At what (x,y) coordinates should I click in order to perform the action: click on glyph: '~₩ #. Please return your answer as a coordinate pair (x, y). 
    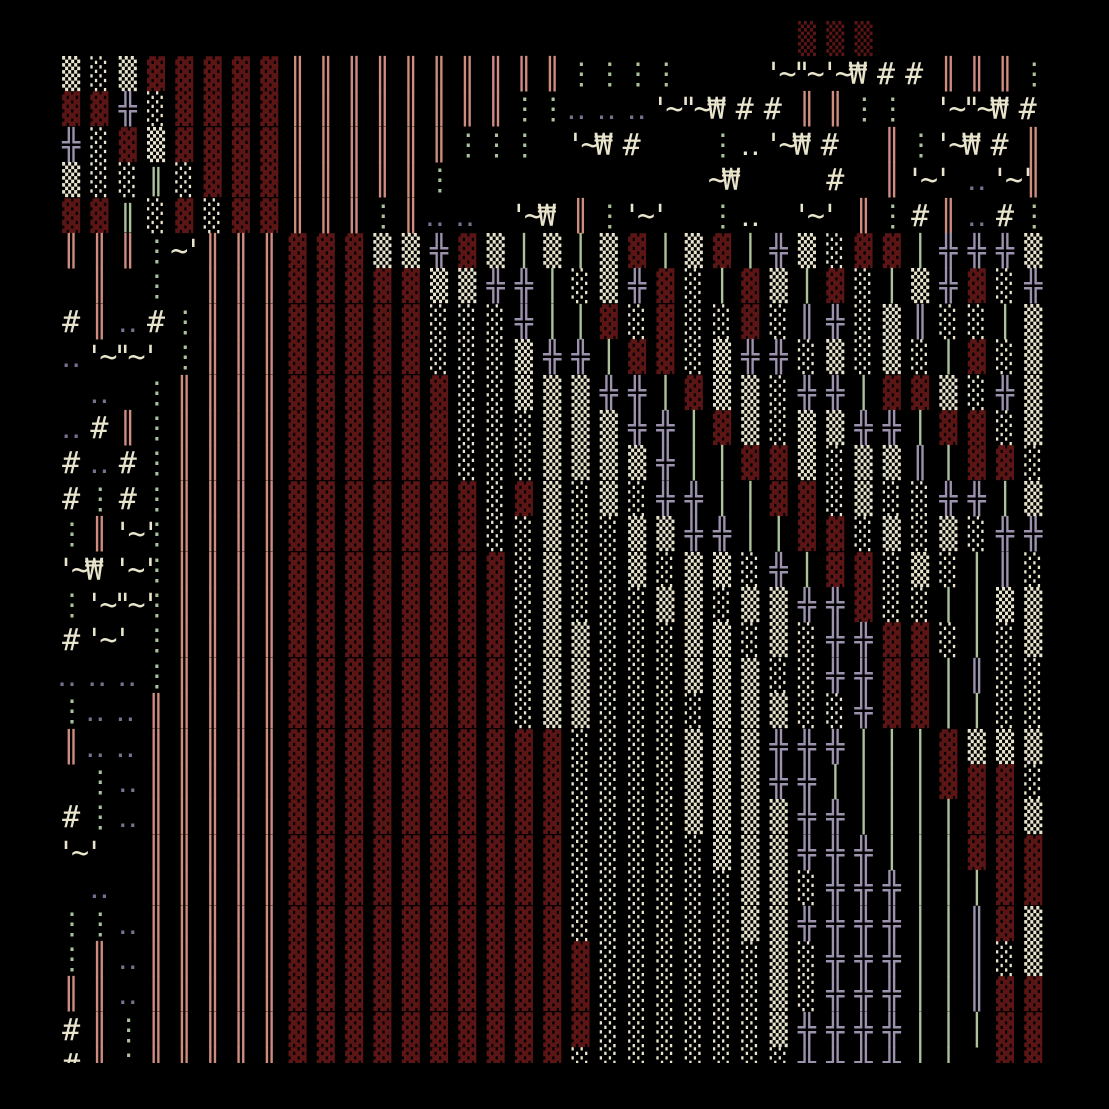
    Looking at the image, I should click on (801, 145).